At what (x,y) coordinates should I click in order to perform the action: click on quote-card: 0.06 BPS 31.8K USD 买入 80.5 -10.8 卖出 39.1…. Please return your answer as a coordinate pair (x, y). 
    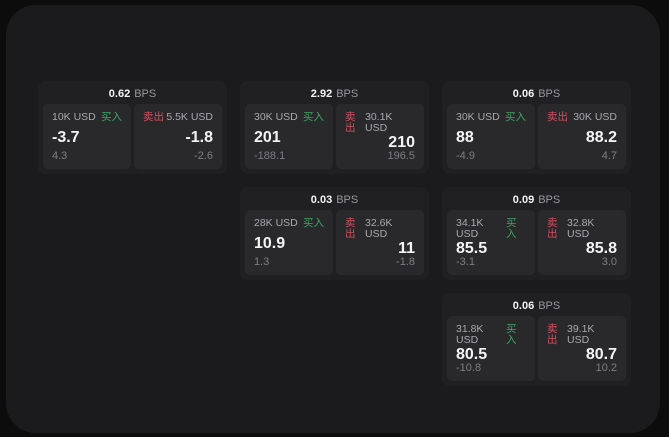
    Looking at the image, I should click on (536, 339).